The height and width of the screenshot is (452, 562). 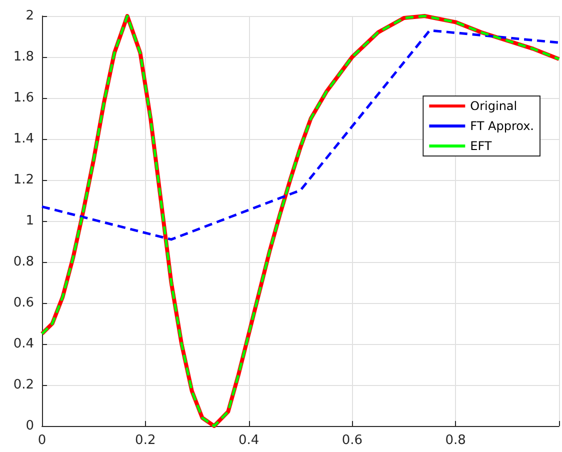 I want to click on x-tick-label: 0.8, so click(x=455, y=440).